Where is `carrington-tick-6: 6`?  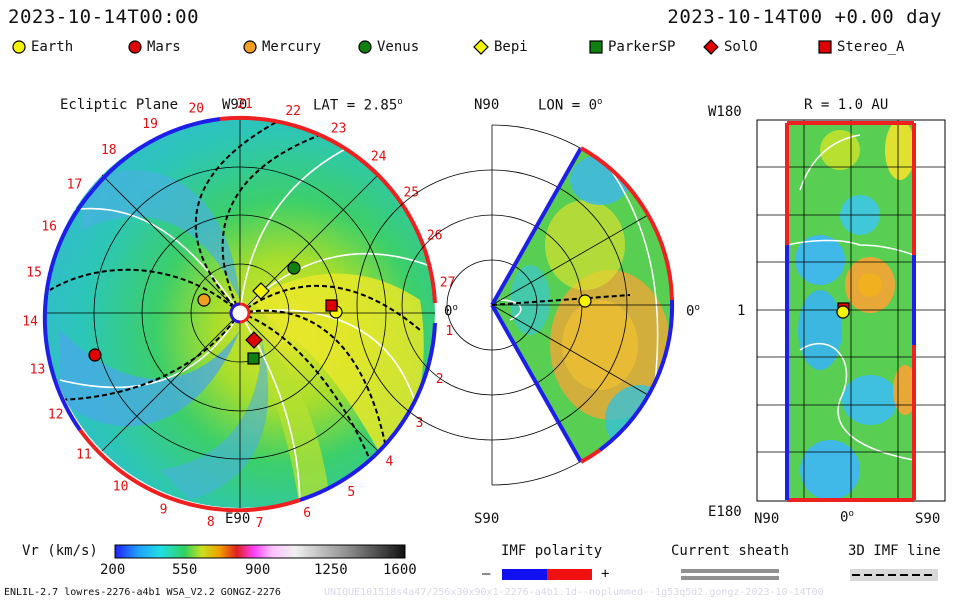 carrington-tick-6: 6 is located at coordinates (307, 513).